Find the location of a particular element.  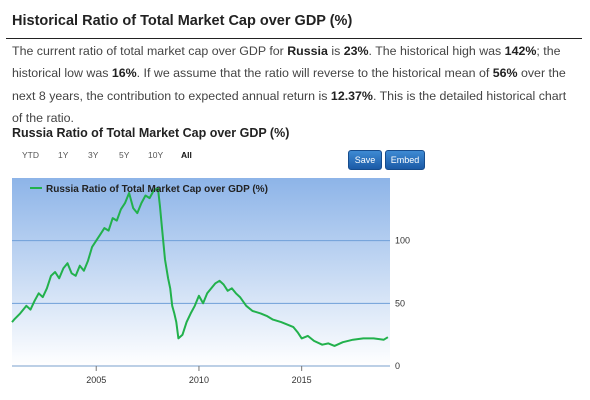

title-divider is located at coordinates (294, 38).